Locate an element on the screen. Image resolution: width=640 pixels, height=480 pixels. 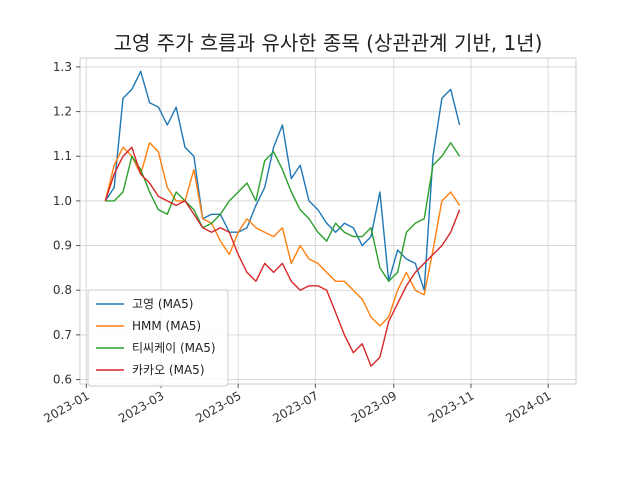
x-tick-label: 2023-03 is located at coordinates (141, 406).